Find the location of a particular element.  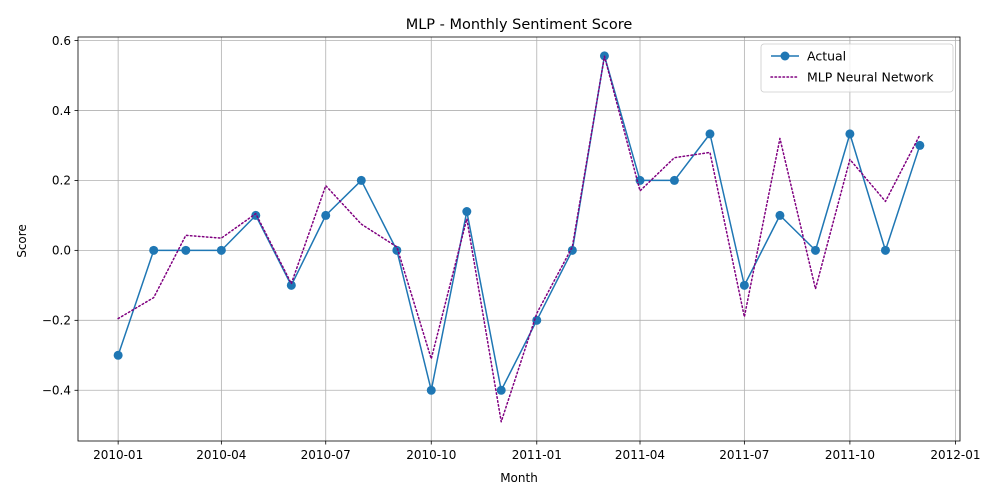

x-tick-label: 2010-10 is located at coordinates (431, 455).